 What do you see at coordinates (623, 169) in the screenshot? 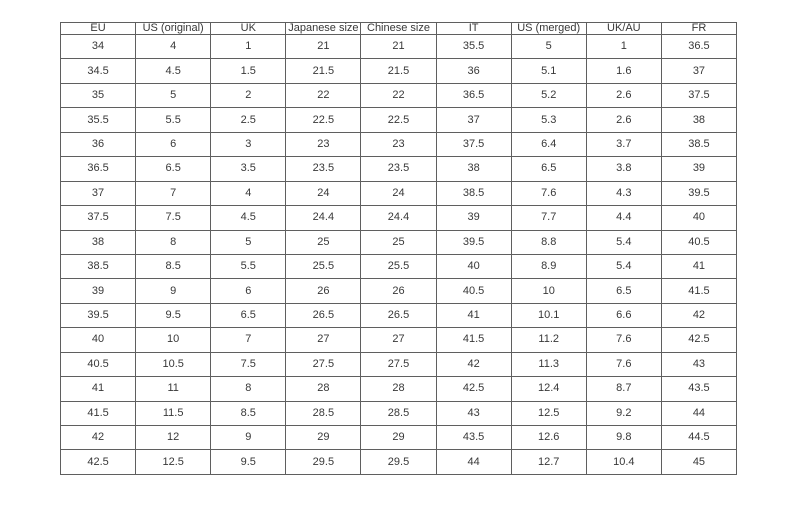
I see `table-cell: 3.8` at bounding box center [623, 169].